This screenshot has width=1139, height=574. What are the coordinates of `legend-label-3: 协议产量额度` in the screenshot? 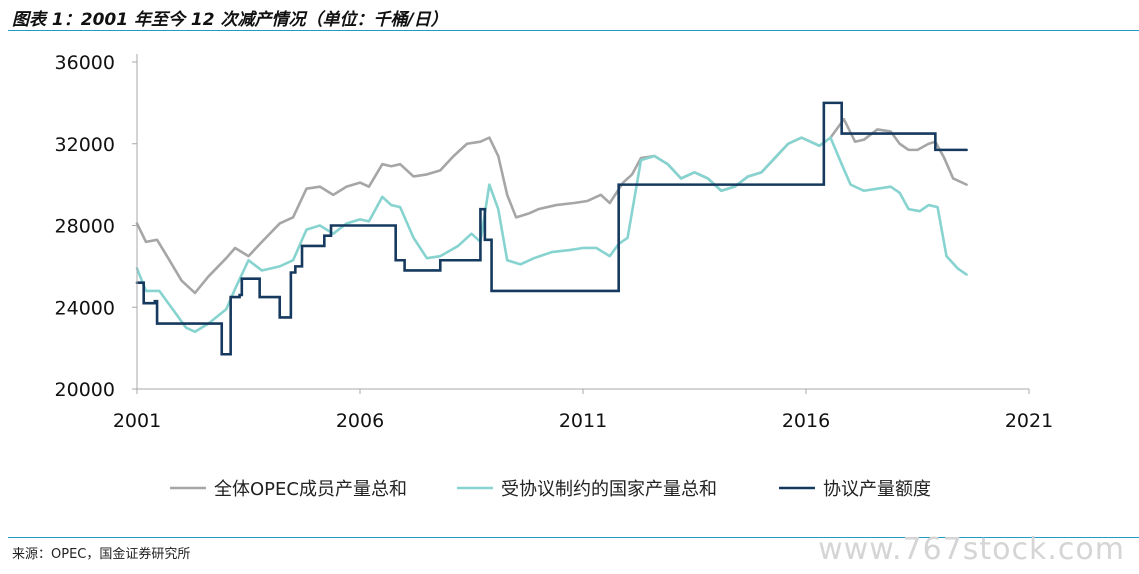 It's located at (877, 489).